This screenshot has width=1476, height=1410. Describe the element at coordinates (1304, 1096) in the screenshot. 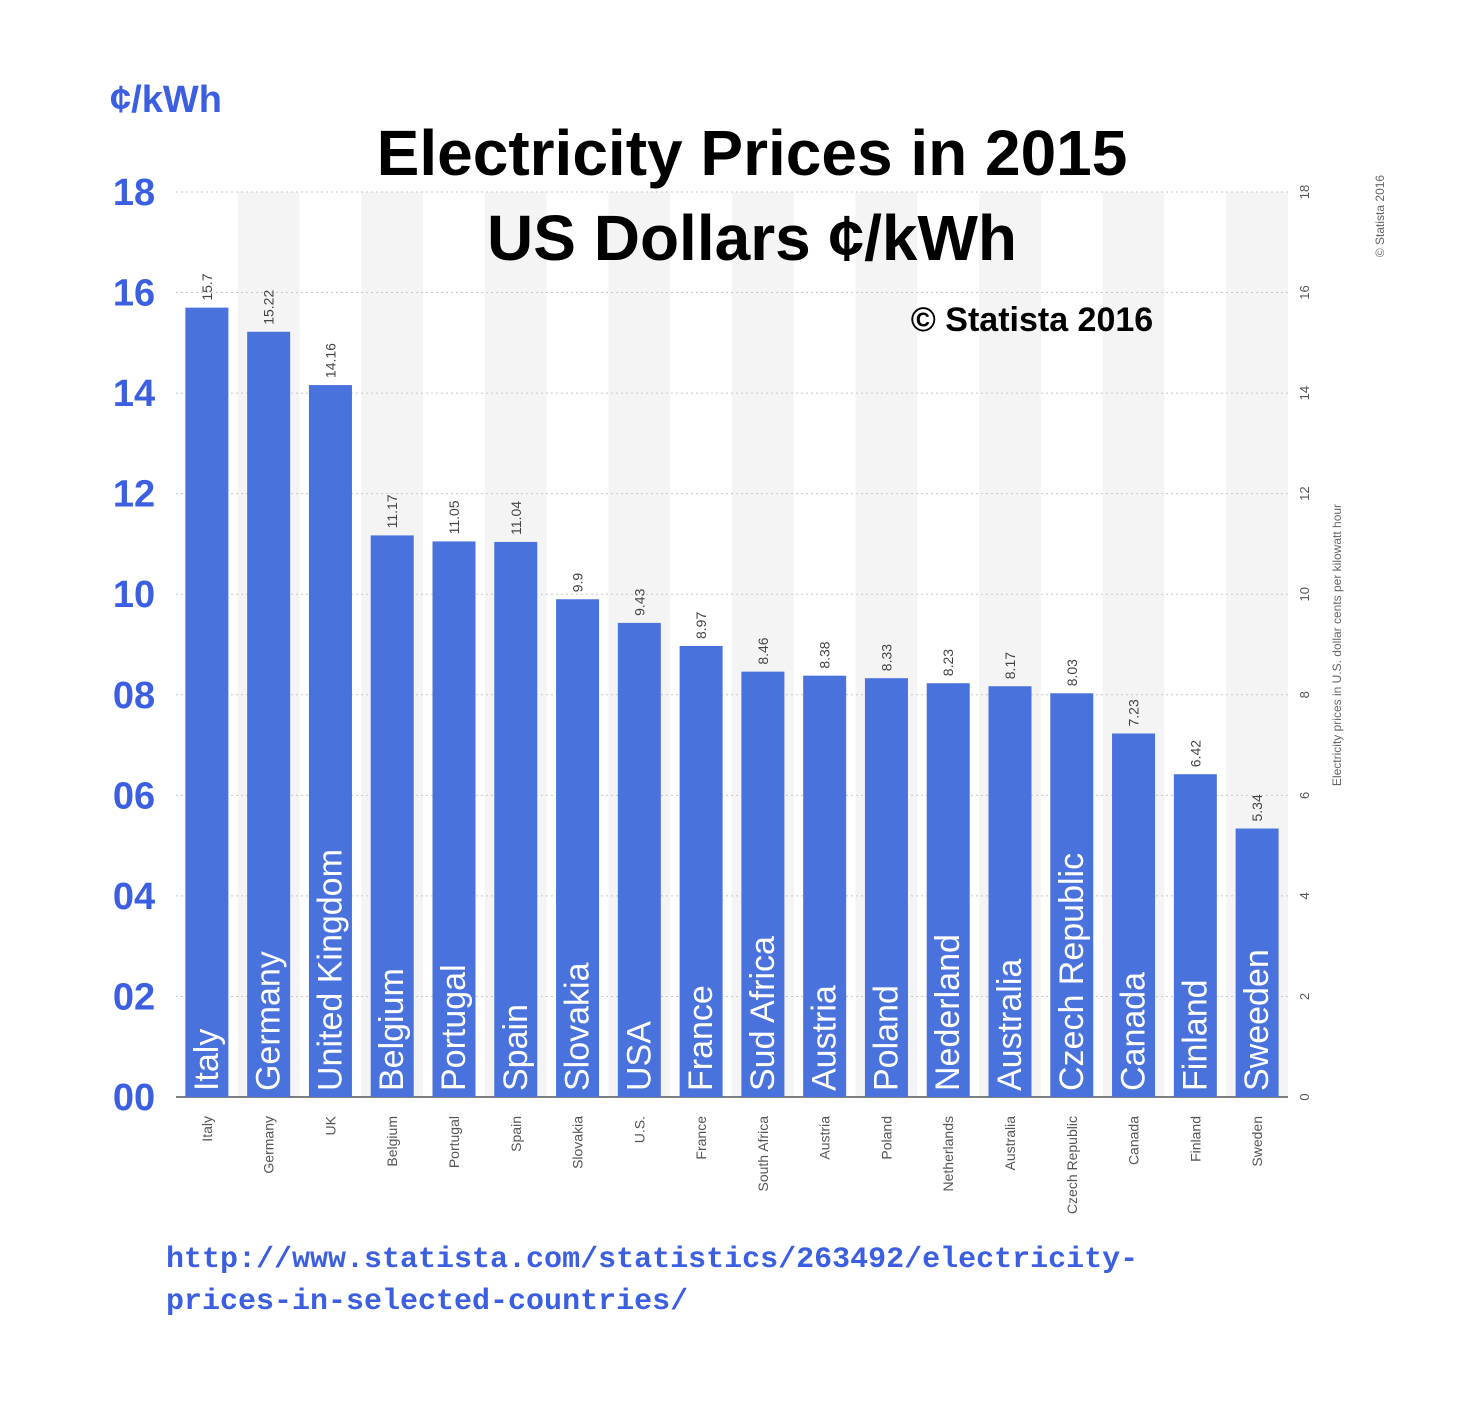

I see `right-tick-label: 0` at that location.